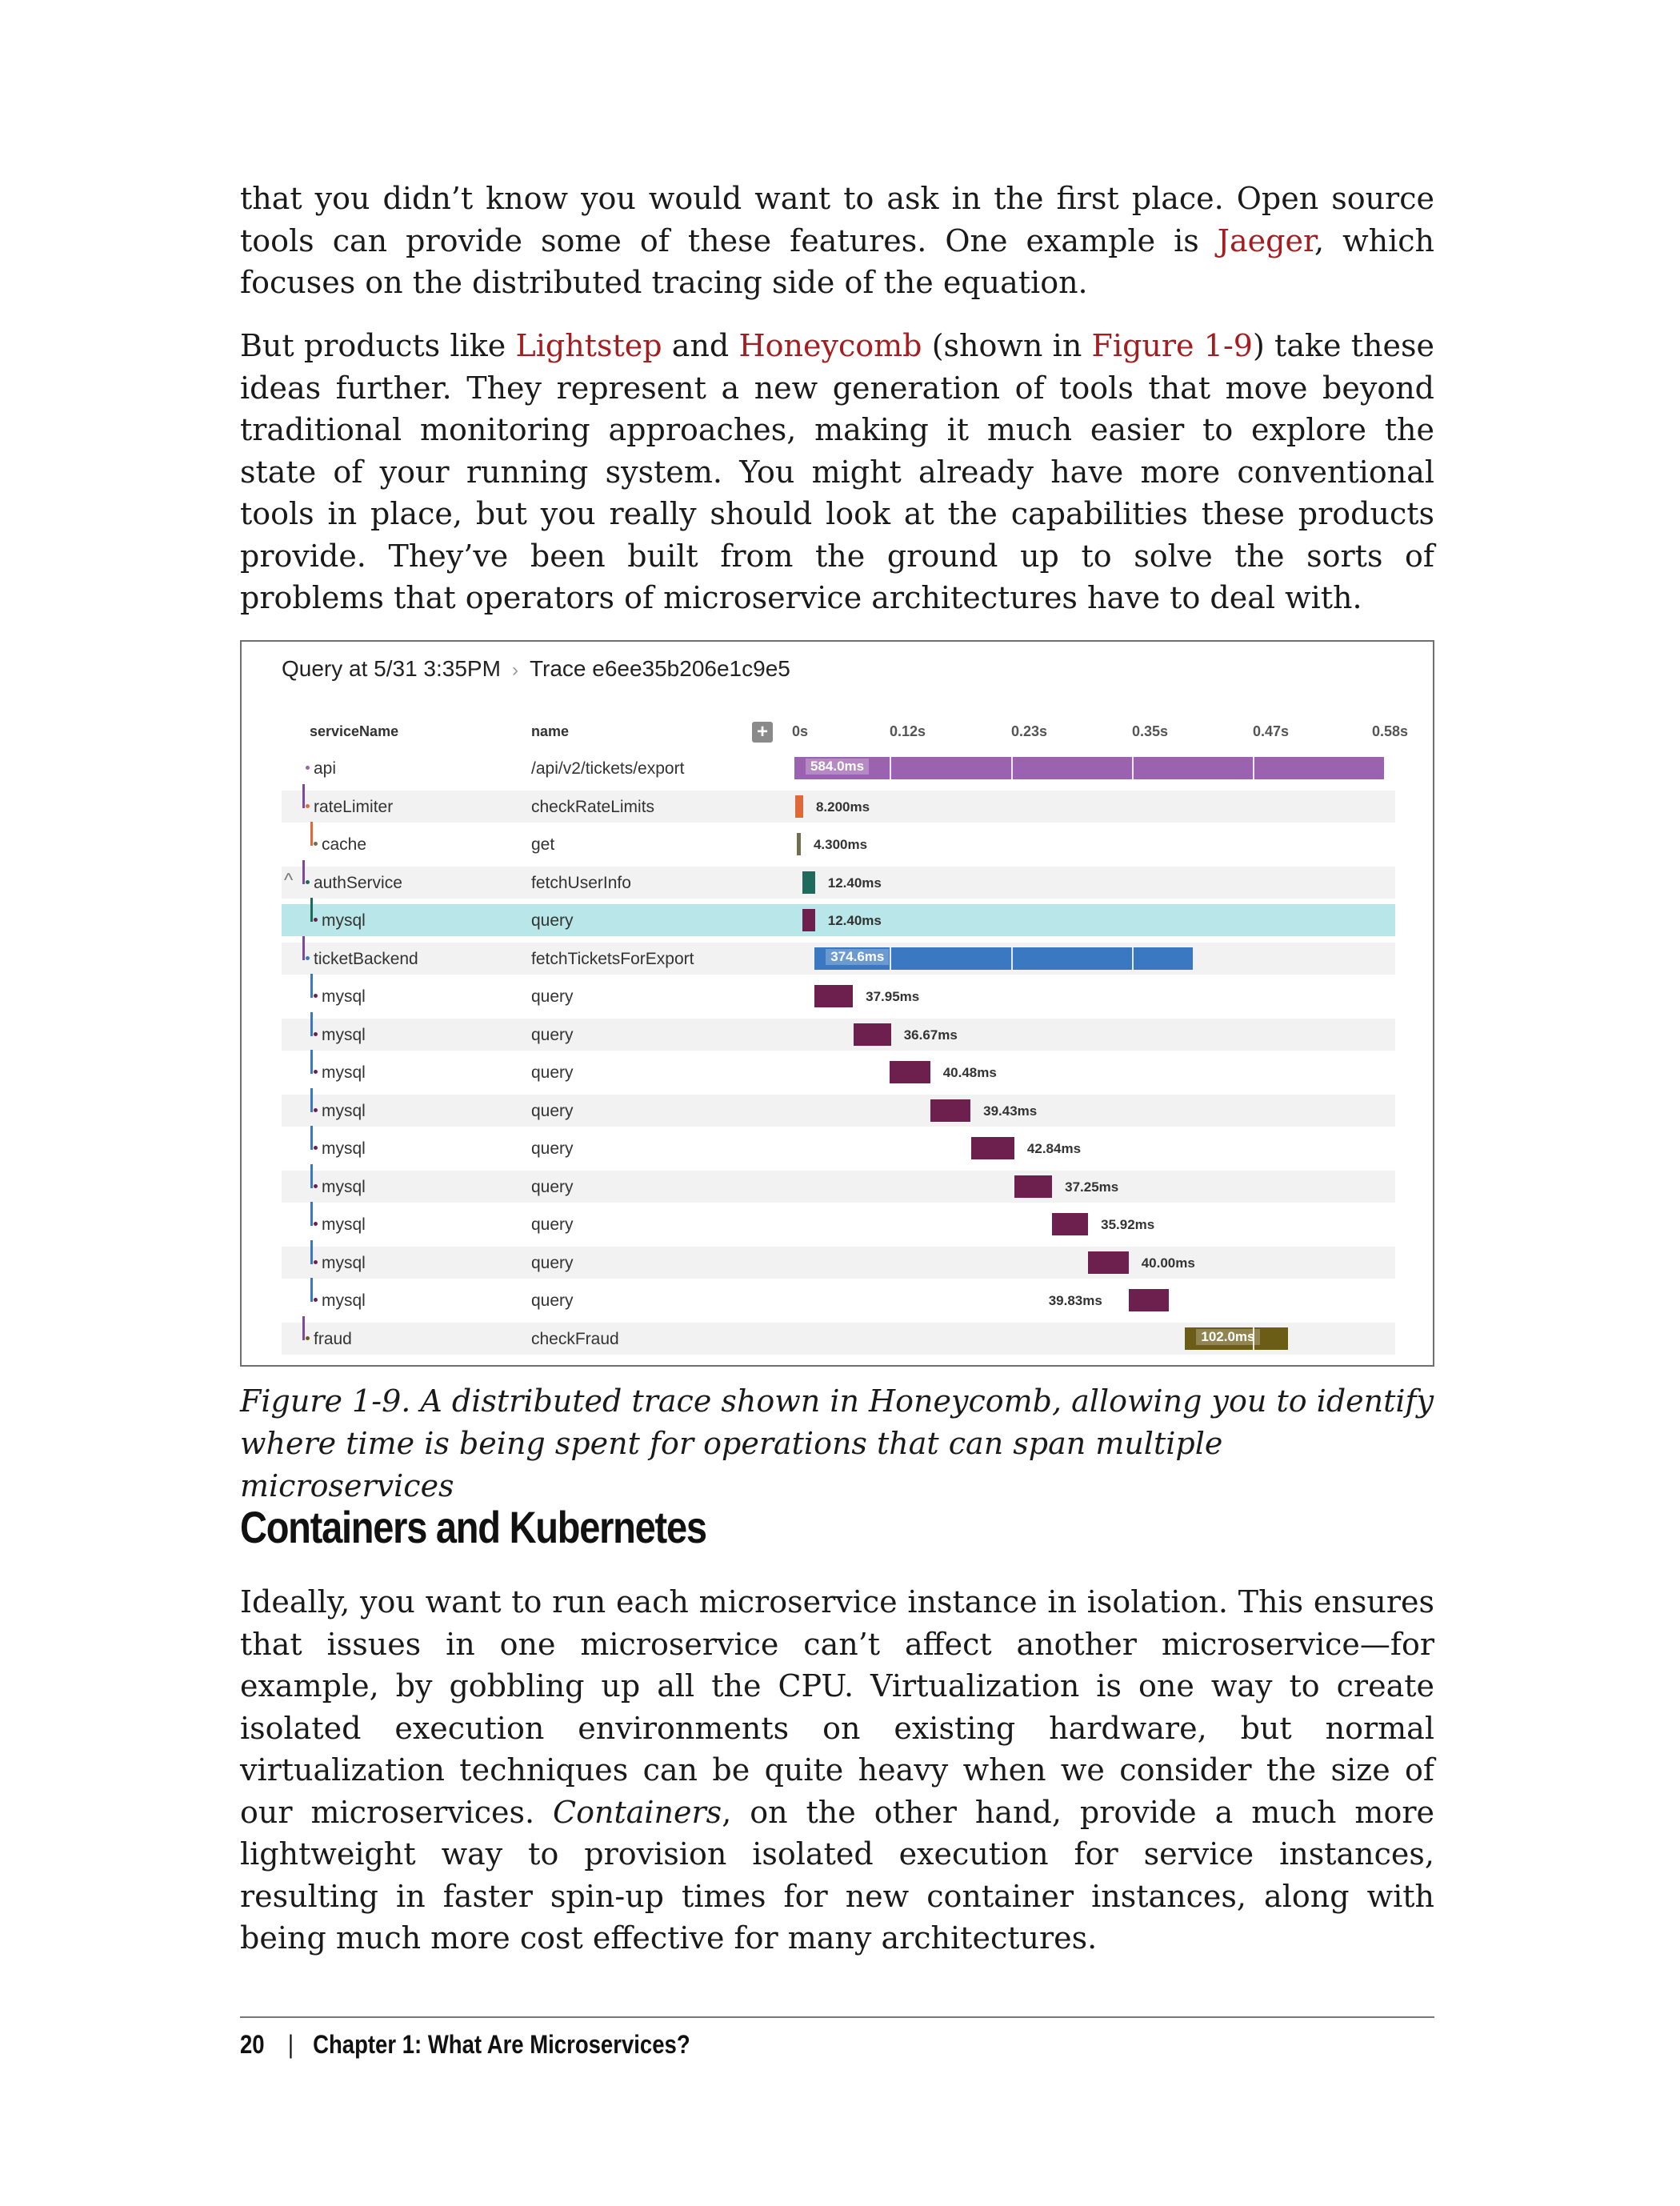 The height and width of the screenshot is (2206, 1680). I want to click on span-service-name: cache, so click(344, 844).